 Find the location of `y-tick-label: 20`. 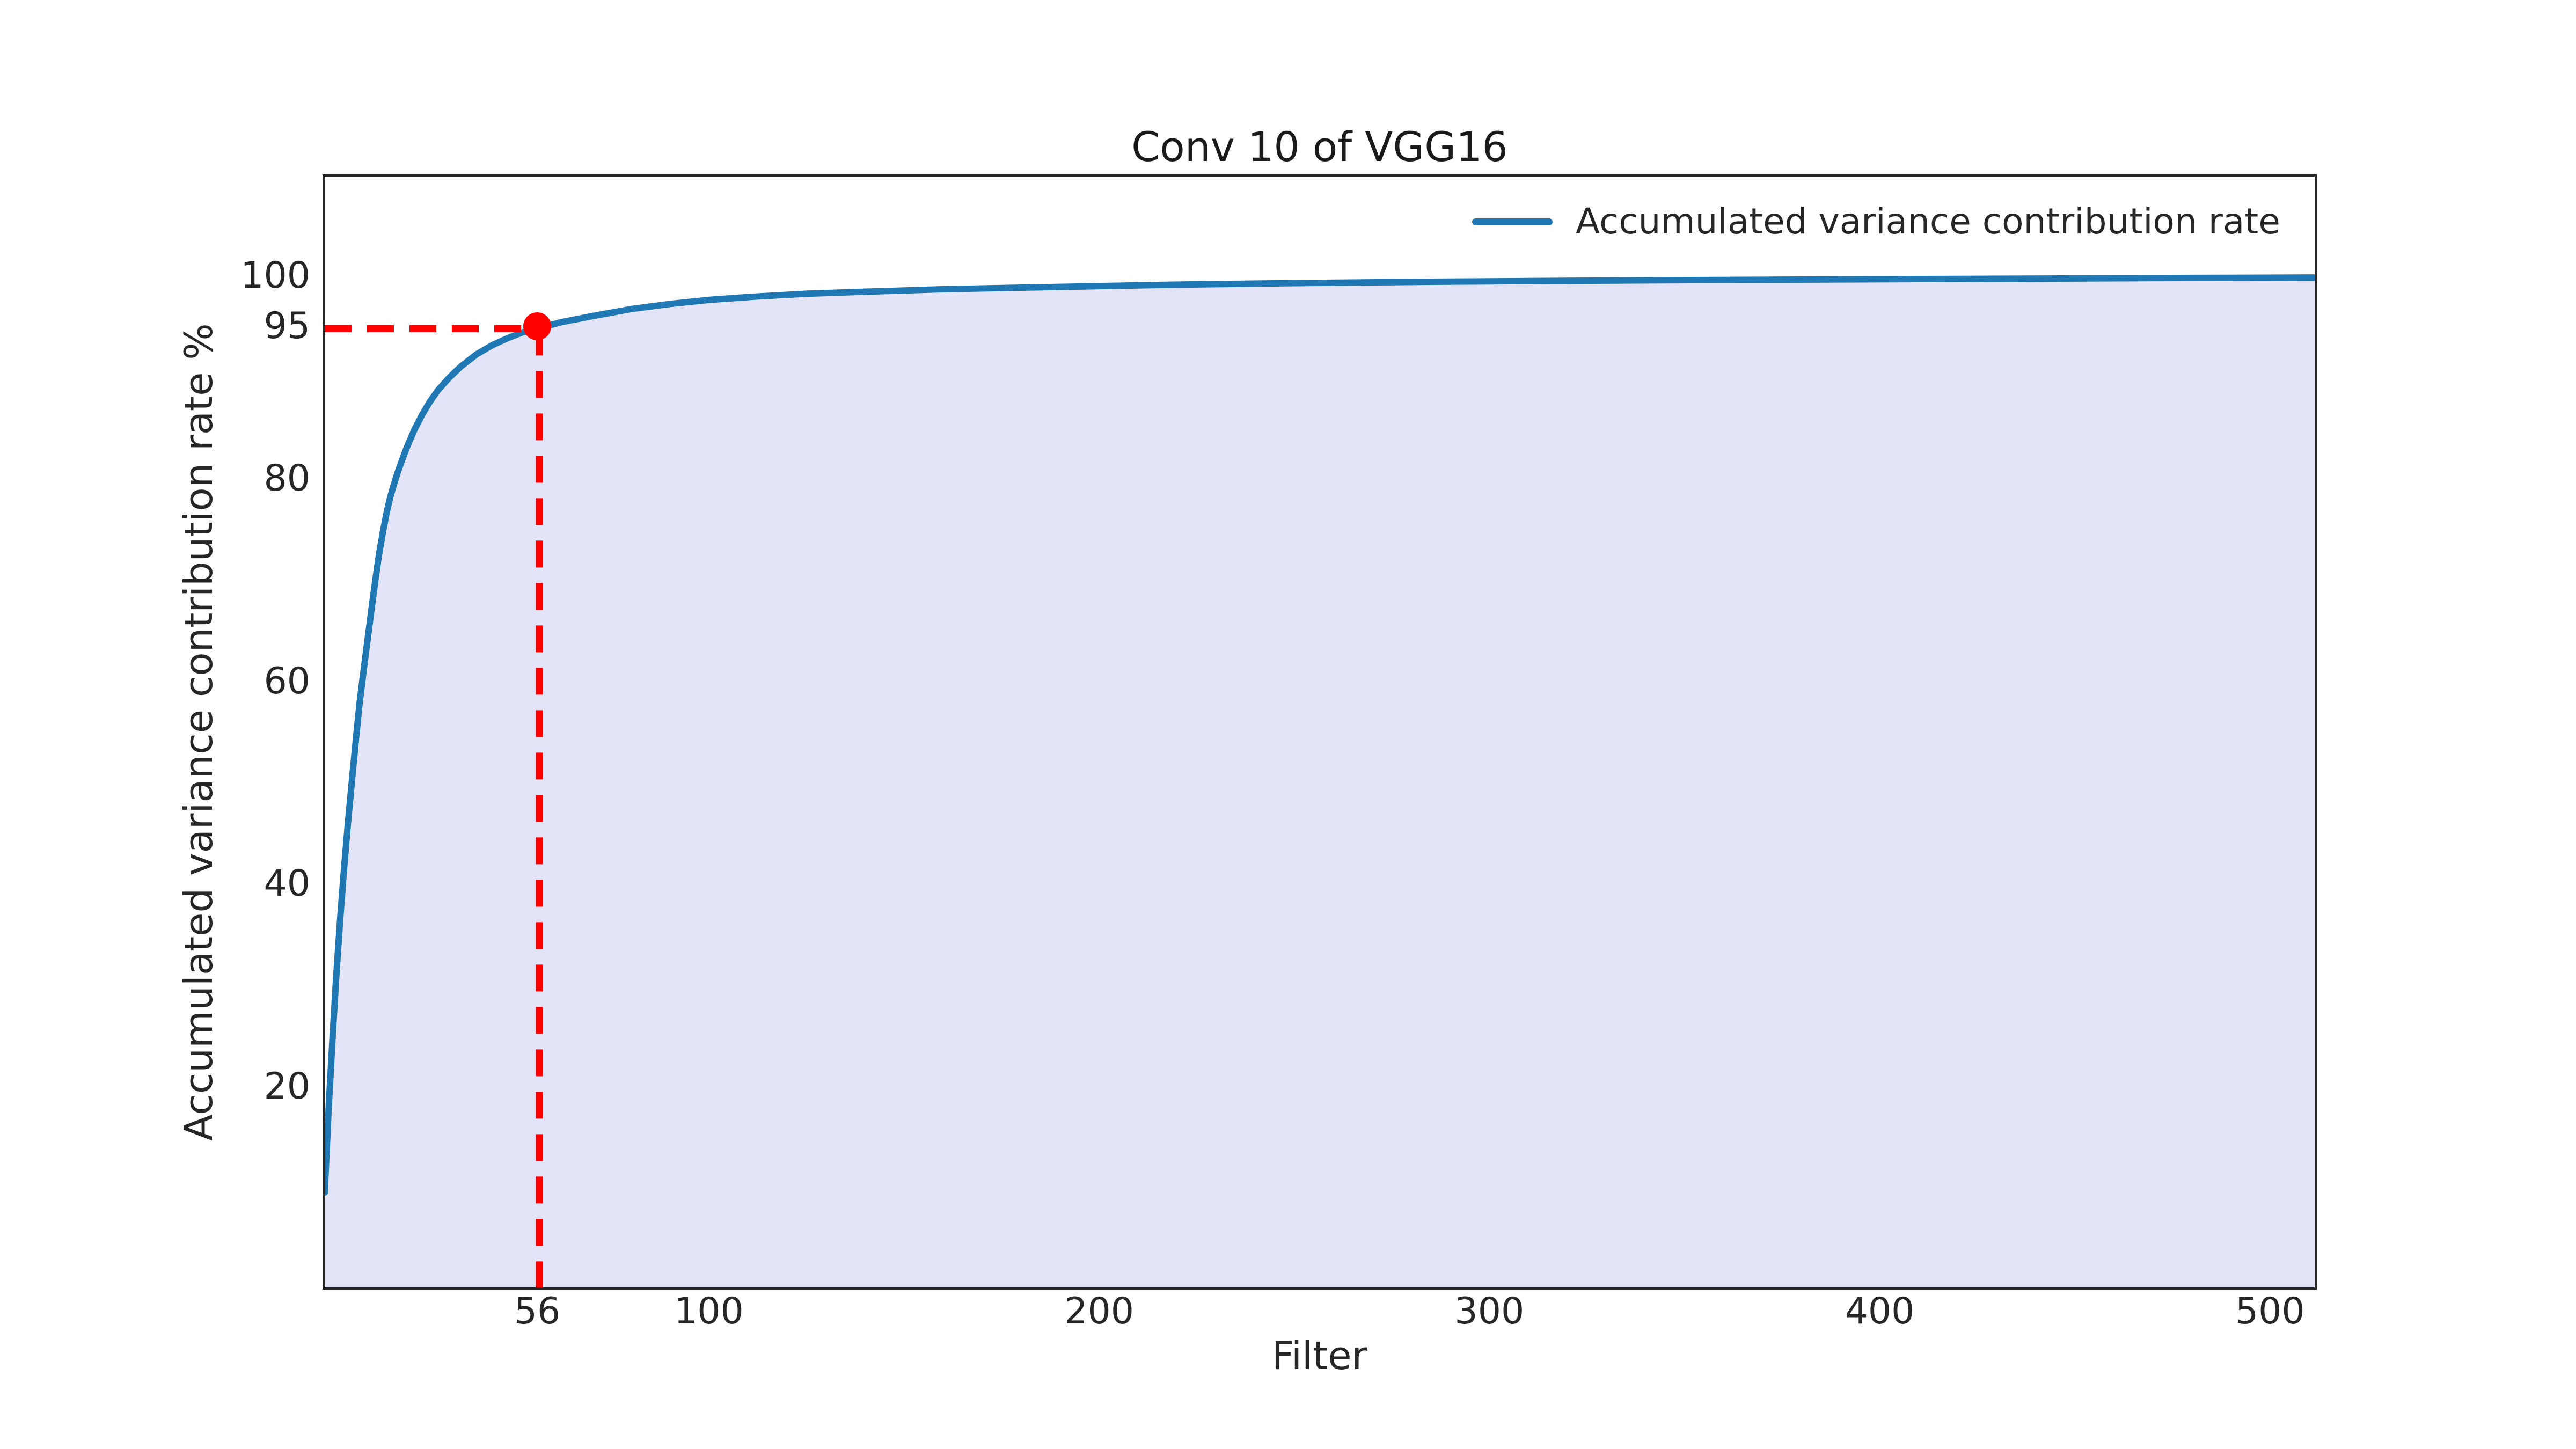

y-tick-label: 20 is located at coordinates (287, 1086).